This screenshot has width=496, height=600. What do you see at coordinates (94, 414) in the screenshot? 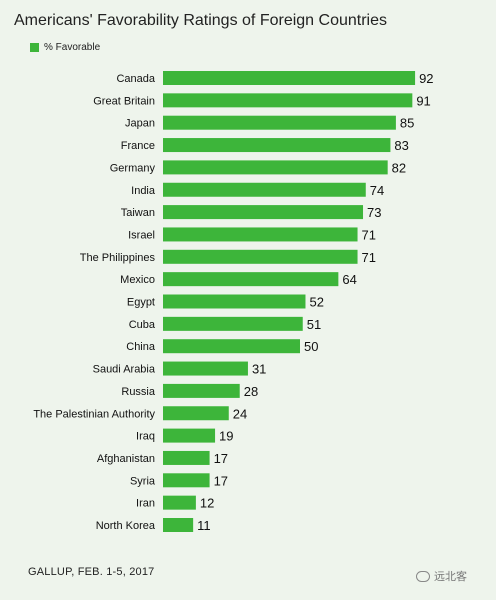
I see `category-label: The Palestinian Authority` at bounding box center [94, 414].